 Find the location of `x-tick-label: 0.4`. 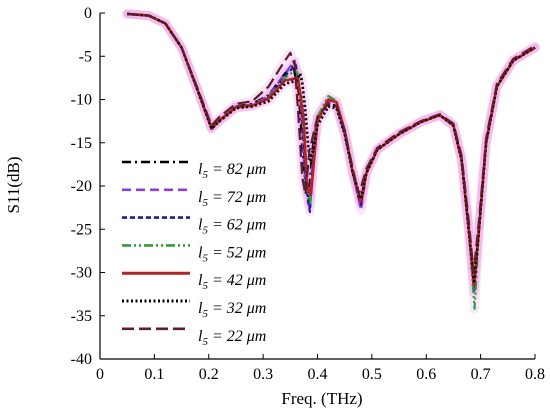

x-tick-label: 0.4 is located at coordinates (318, 374).